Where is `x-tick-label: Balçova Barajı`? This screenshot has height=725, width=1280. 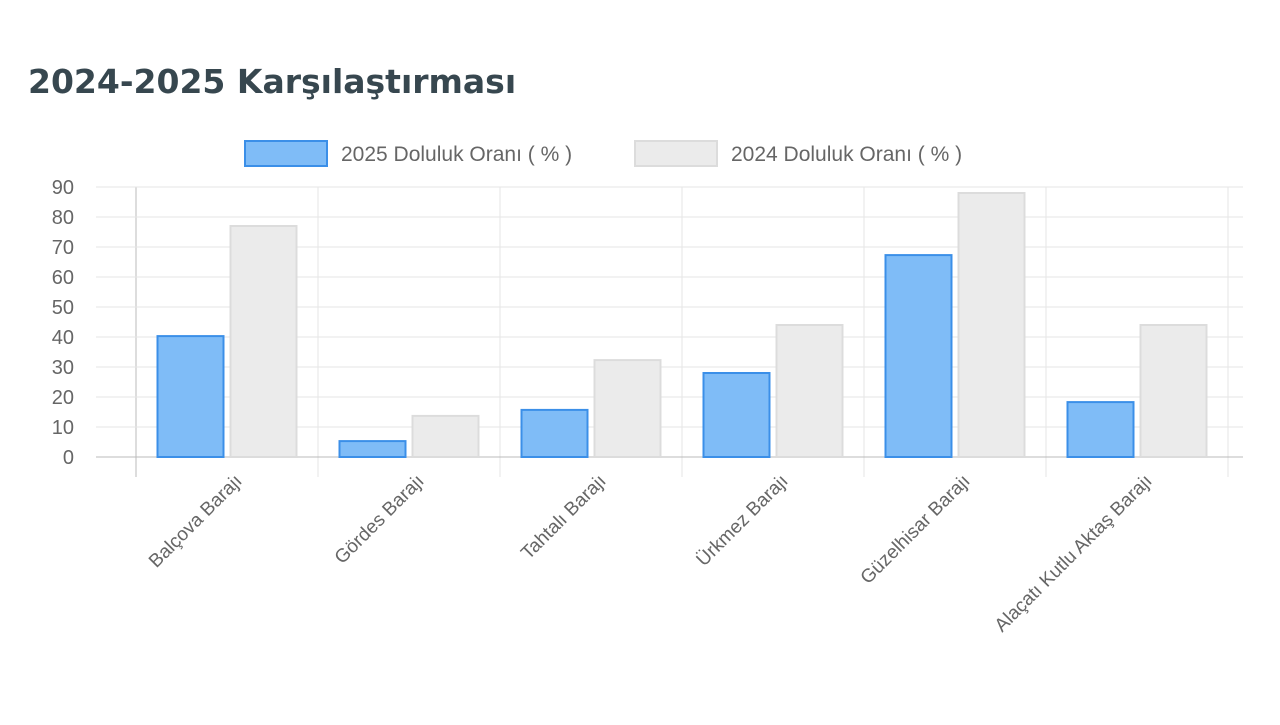
x-tick-label: Balçova Barajı is located at coordinates (195, 521).